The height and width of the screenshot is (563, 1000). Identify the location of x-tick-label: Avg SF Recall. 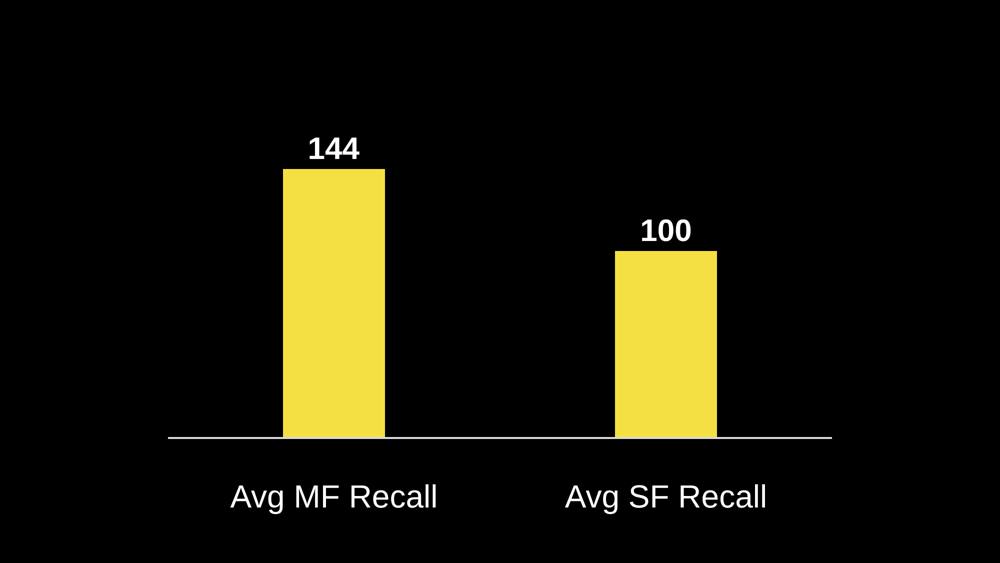
(666, 496).